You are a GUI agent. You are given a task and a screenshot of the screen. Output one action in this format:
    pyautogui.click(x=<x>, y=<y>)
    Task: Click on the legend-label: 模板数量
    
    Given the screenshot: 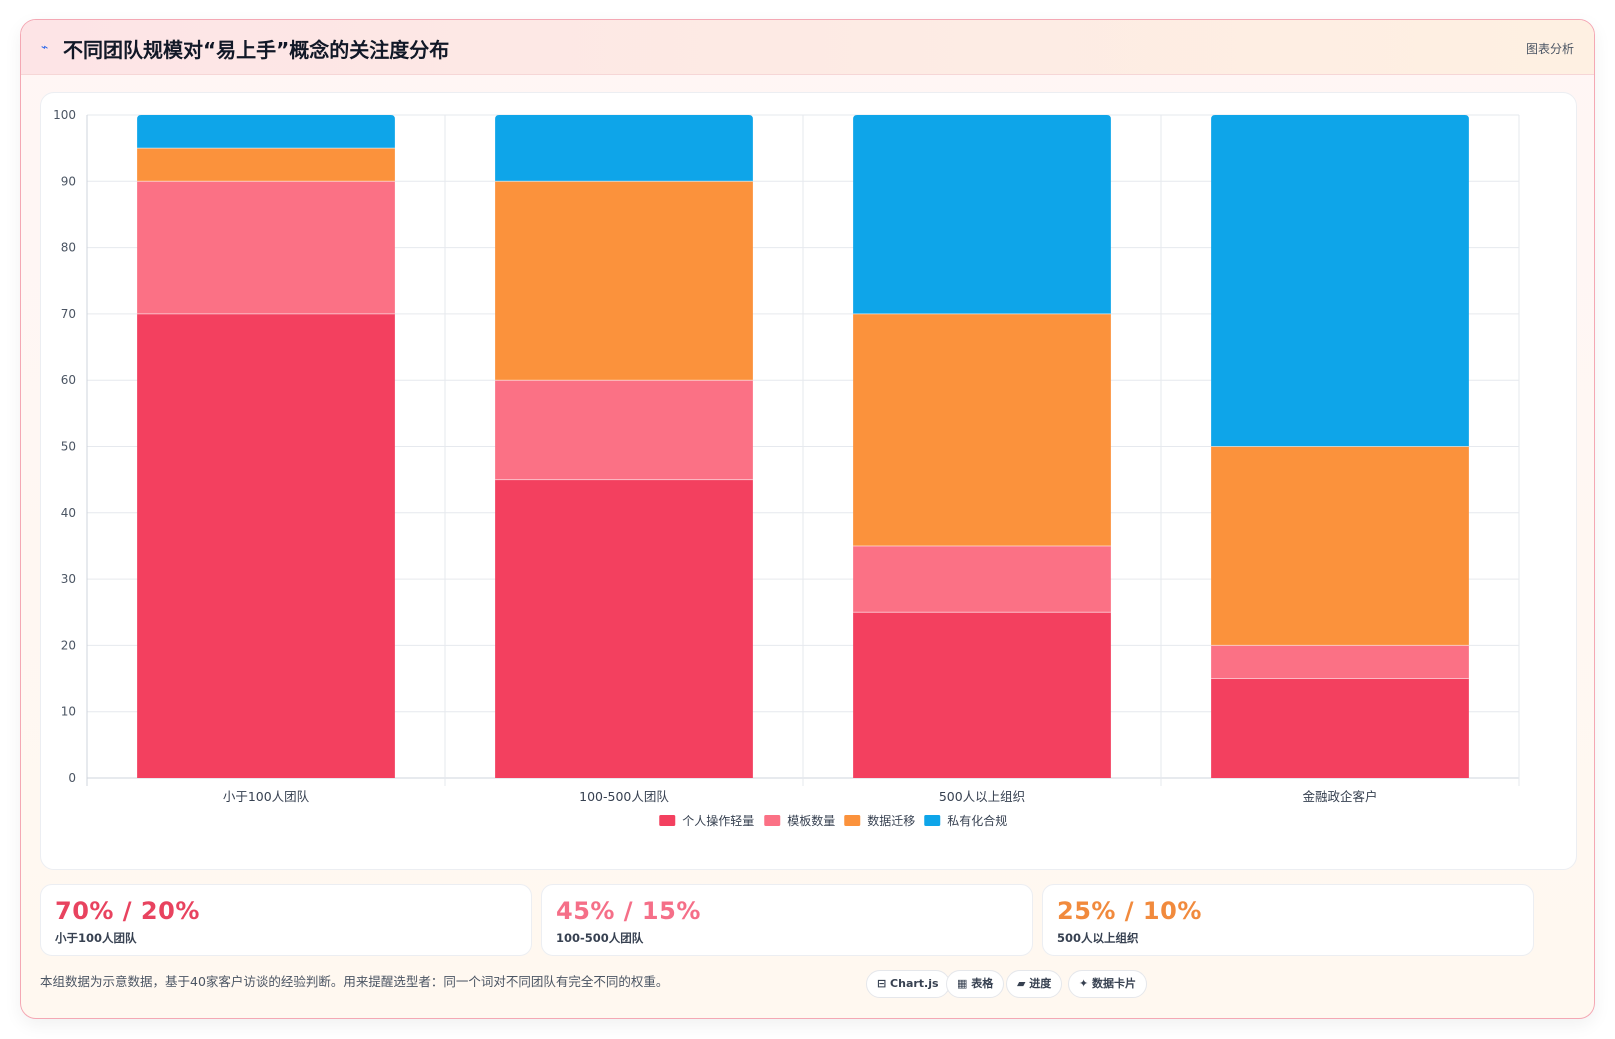 What is the action you would take?
    pyautogui.click(x=811, y=820)
    